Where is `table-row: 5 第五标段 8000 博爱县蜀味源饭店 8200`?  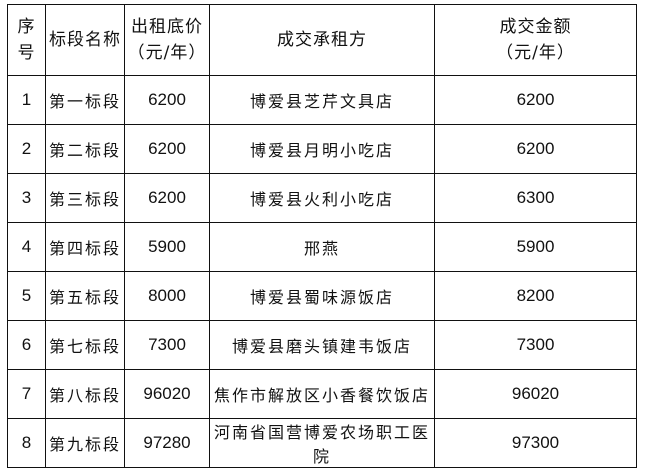 table-row: 5 第五标段 8000 博爱县蜀味源饭店 8200 is located at coordinates (322, 296).